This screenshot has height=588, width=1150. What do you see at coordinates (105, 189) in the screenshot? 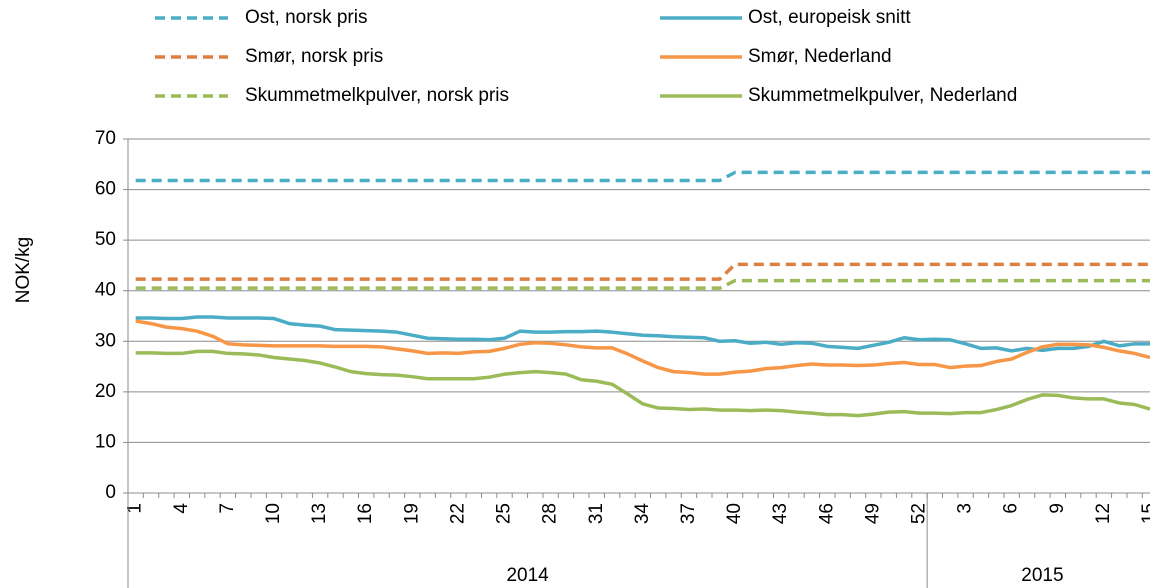
I see `y-tick-label: 60` at bounding box center [105, 189].